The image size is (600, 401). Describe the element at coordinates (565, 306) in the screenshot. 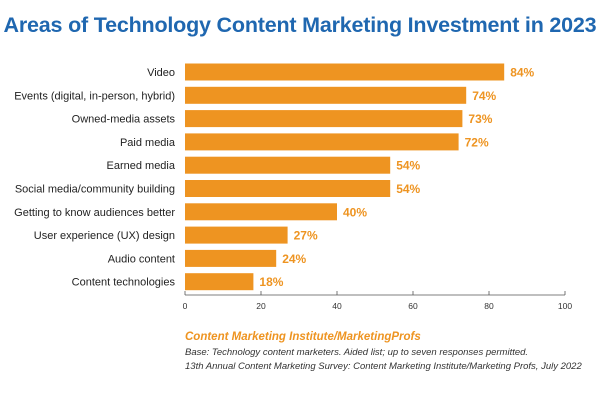

I see `x-tick-label: 100` at that location.